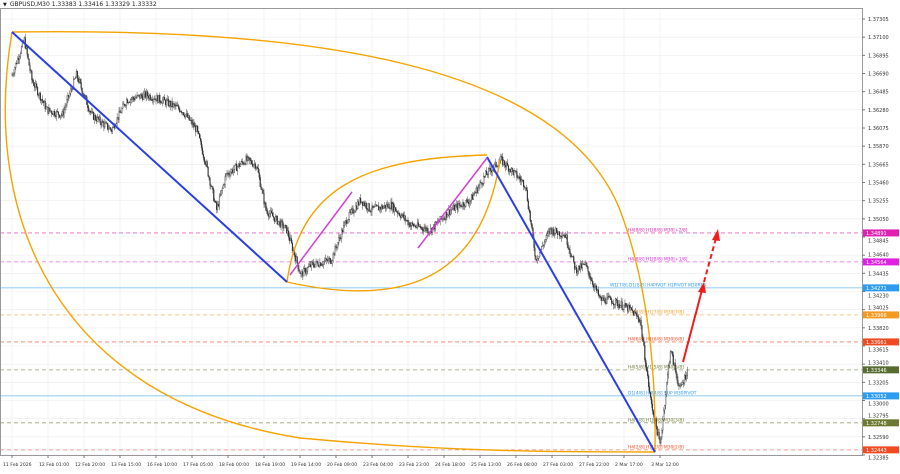 The width and height of the screenshot is (900, 474). I want to click on level-label: H4[6/8] H1[6/8] M30[6/8], so click(656, 339).